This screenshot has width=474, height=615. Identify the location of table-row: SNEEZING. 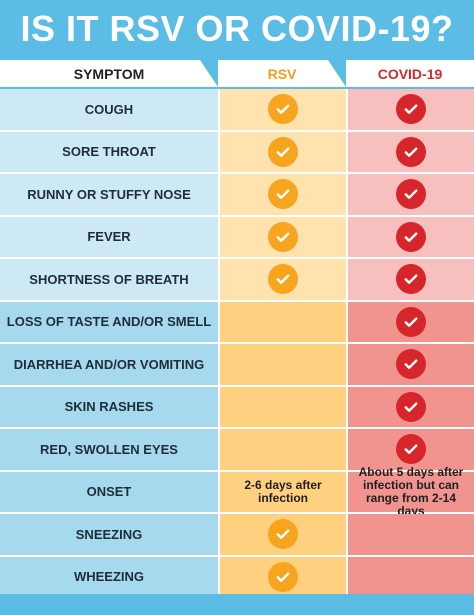
(237, 535).